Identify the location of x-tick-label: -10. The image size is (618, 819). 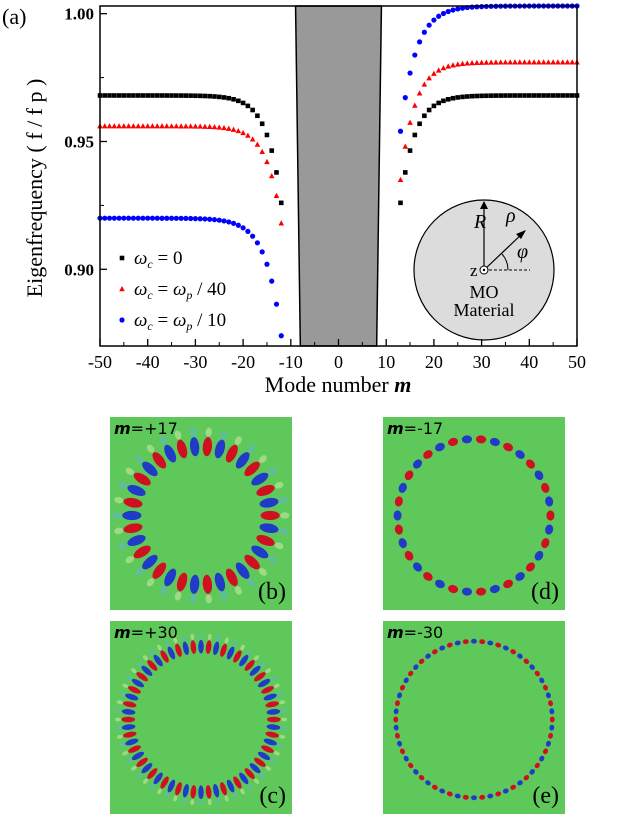
(291, 362).